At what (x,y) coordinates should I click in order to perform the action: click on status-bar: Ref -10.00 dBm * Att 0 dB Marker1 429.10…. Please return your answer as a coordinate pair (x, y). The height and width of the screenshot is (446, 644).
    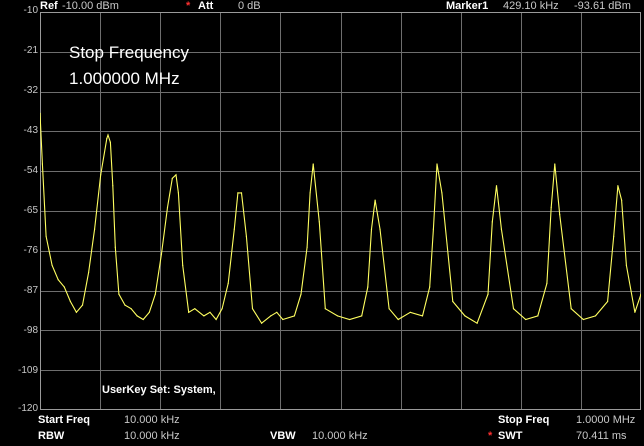
    Looking at the image, I should click on (322, 6).